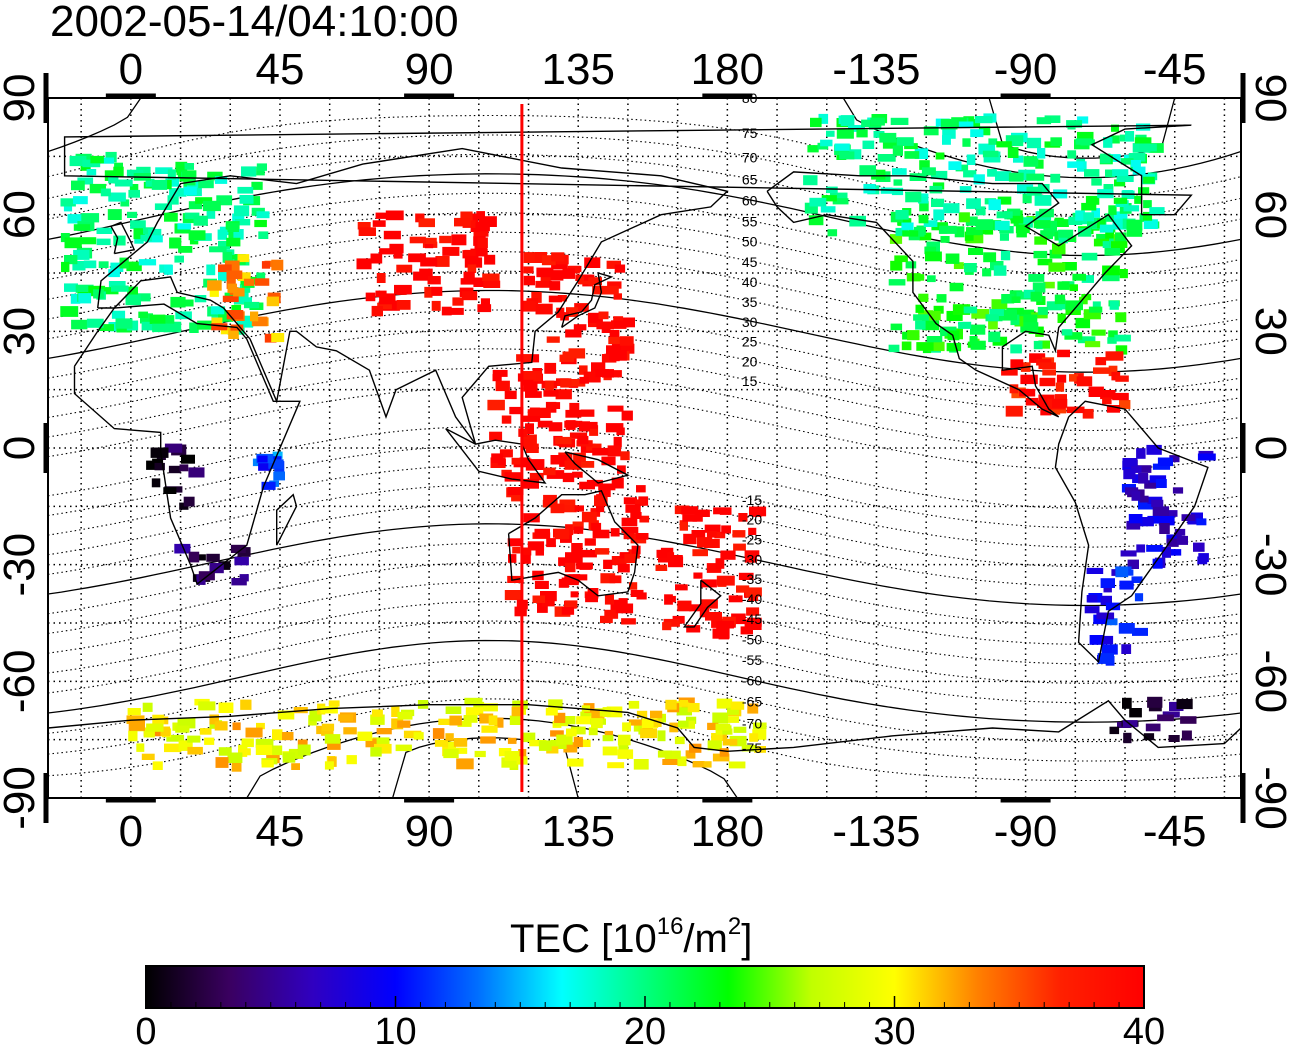 The image size is (1292, 1057). Describe the element at coordinates (752, 520) in the screenshot. I see `magnetic-latitude-label: -20` at that location.